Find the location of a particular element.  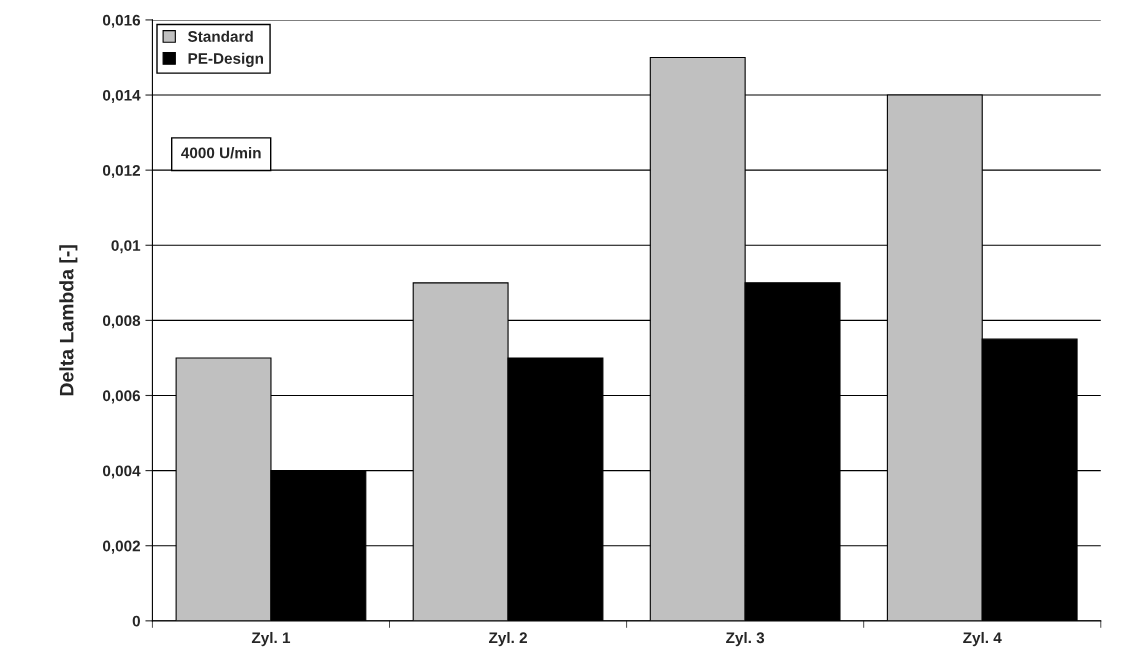

y-tick-label: 0,014 is located at coordinates (121, 96).